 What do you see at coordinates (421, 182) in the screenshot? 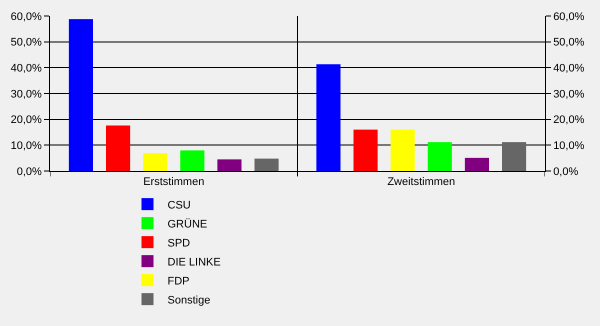
I see `x-tick-label: Zweitstimmen` at bounding box center [421, 182].